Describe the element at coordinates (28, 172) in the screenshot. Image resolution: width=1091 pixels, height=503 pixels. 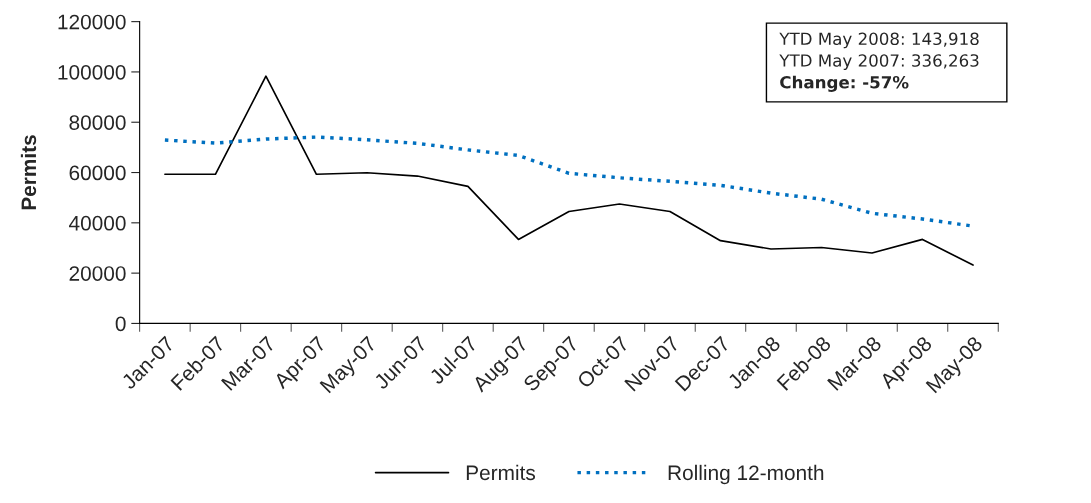
I see `y-axis-title: Permits` at that location.